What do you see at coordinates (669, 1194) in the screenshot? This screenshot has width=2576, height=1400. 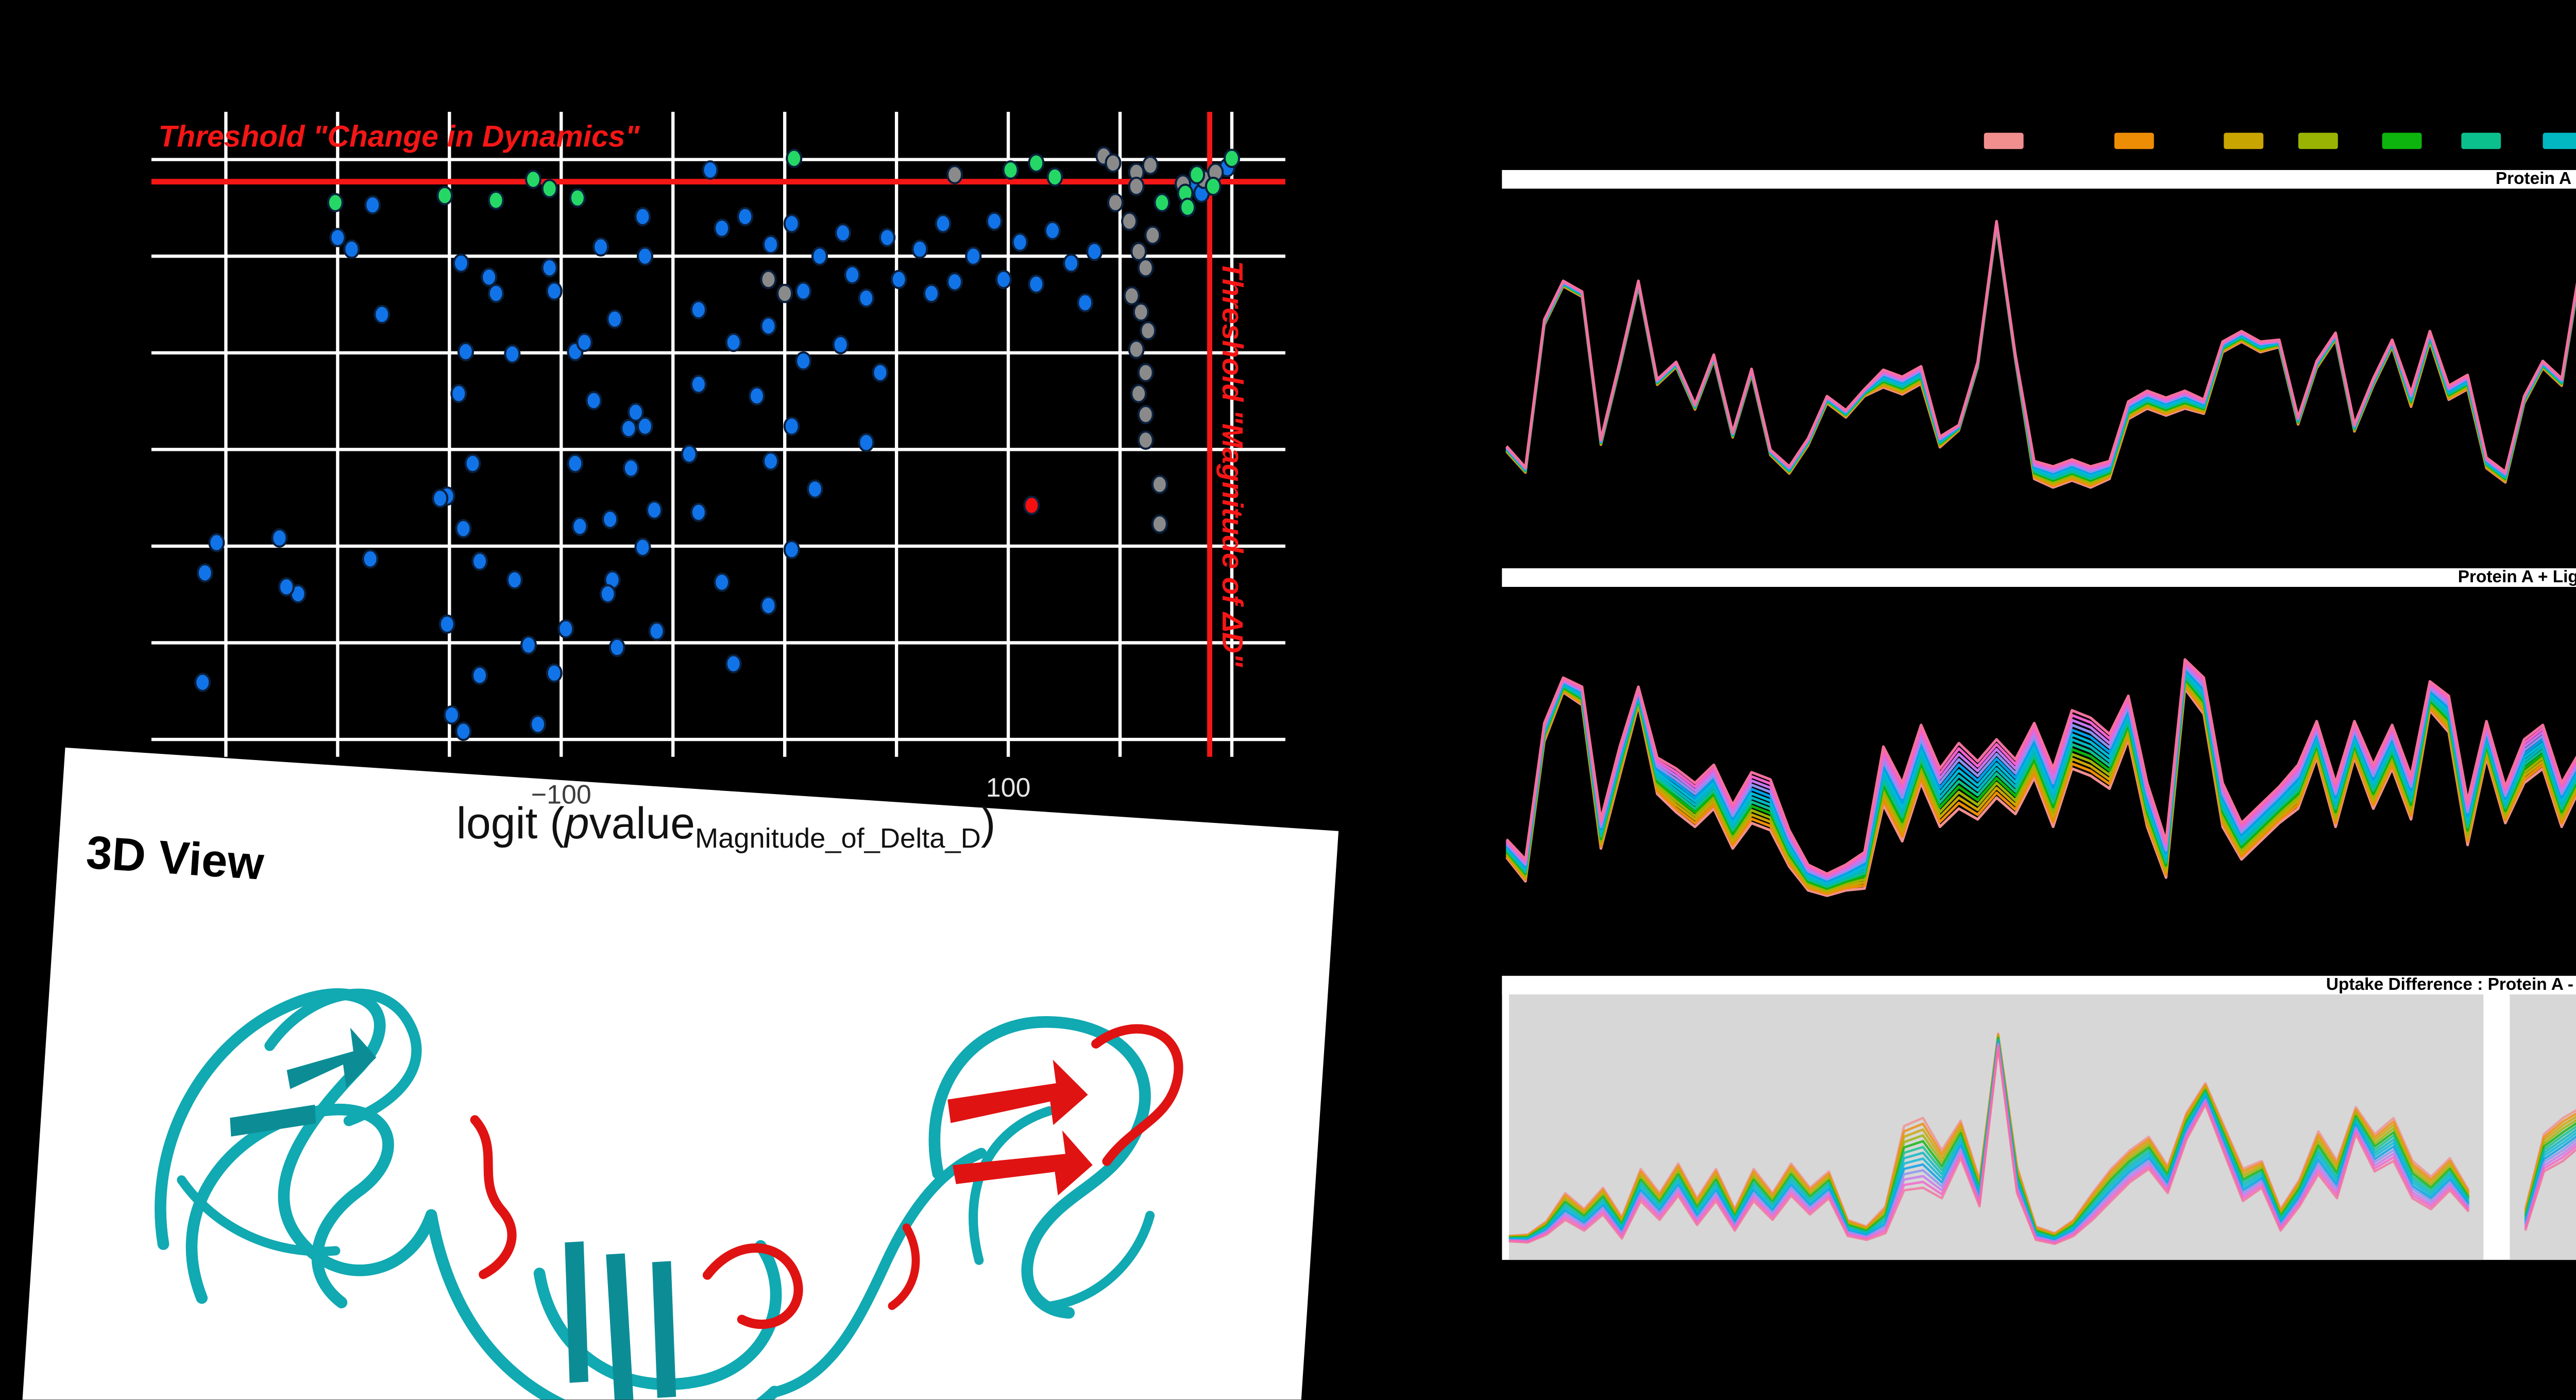 I see `protein-ribbon` at bounding box center [669, 1194].